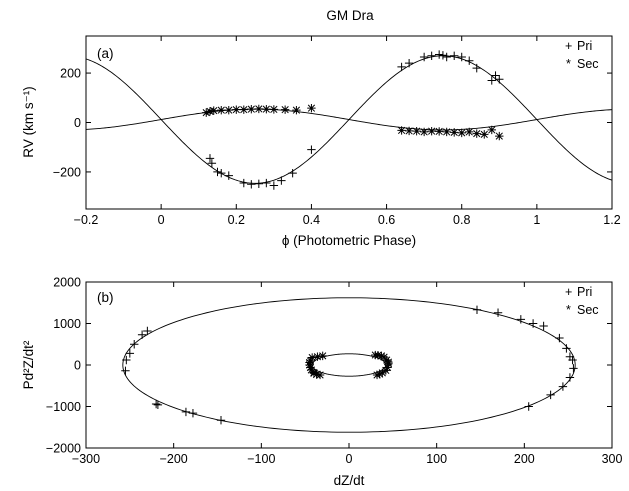 This screenshot has width=629, height=491. Describe the element at coordinates (349, 459) in the screenshot. I see `panel-b-x-tick-label: 0` at that location.